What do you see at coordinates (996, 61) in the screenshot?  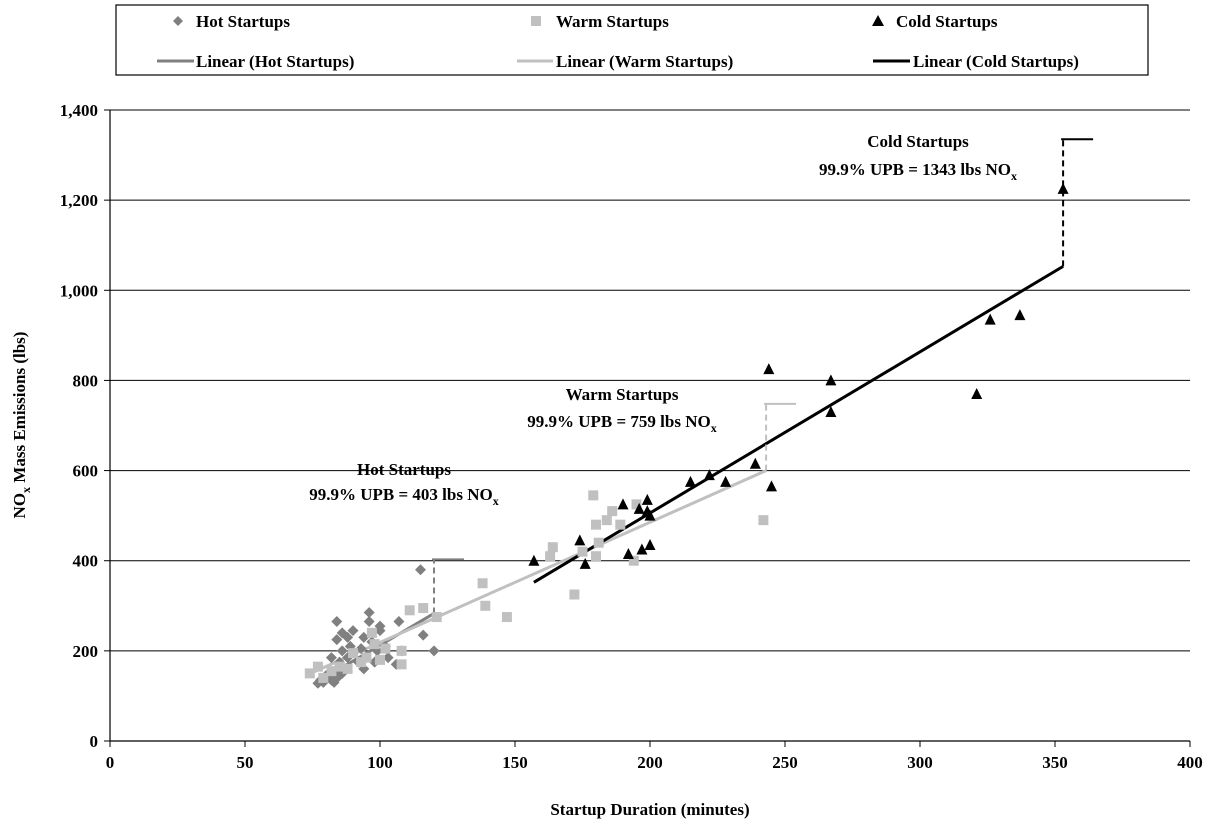 I see `legend-label-linear-cold: Linear (Cold Startups)` at bounding box center [996, 61].